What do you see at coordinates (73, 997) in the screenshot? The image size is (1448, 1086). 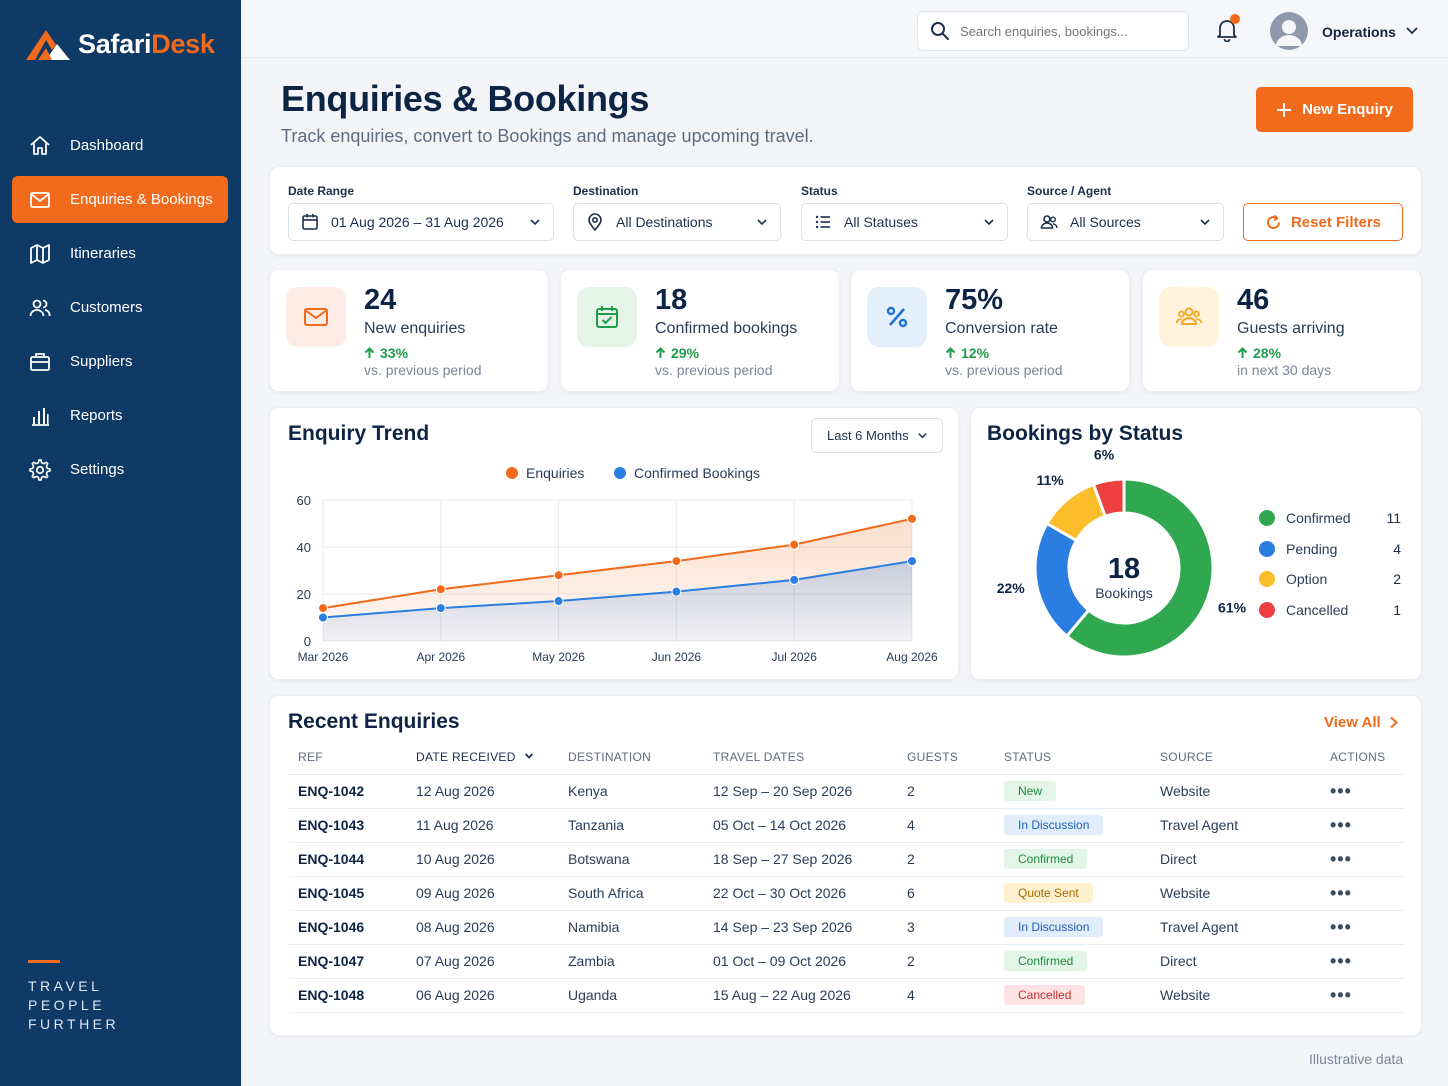 I see `tagline: TRAVEL PEOPLE FURTHER` at bounding box center [73, 997].